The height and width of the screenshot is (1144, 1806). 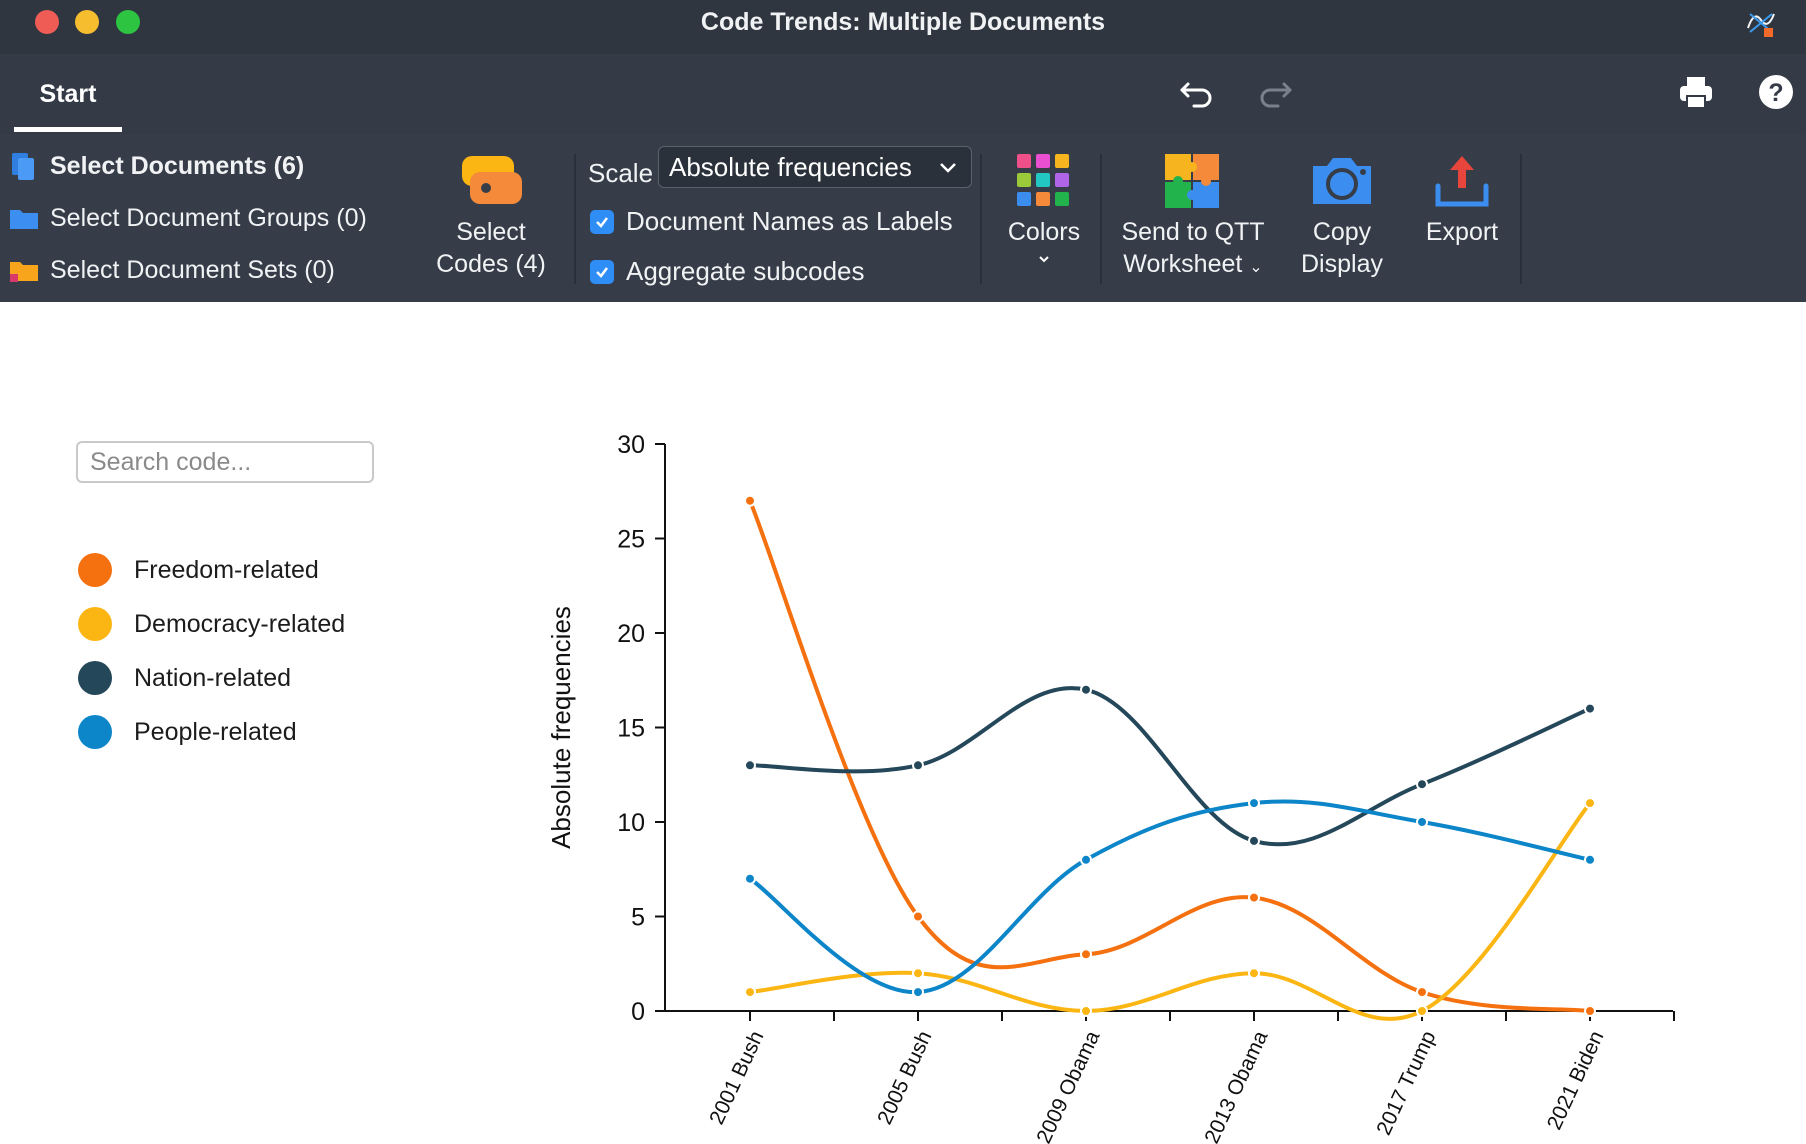 I want to click on legend-item-freedom: Freedom-related, so click(x=198, y=570).